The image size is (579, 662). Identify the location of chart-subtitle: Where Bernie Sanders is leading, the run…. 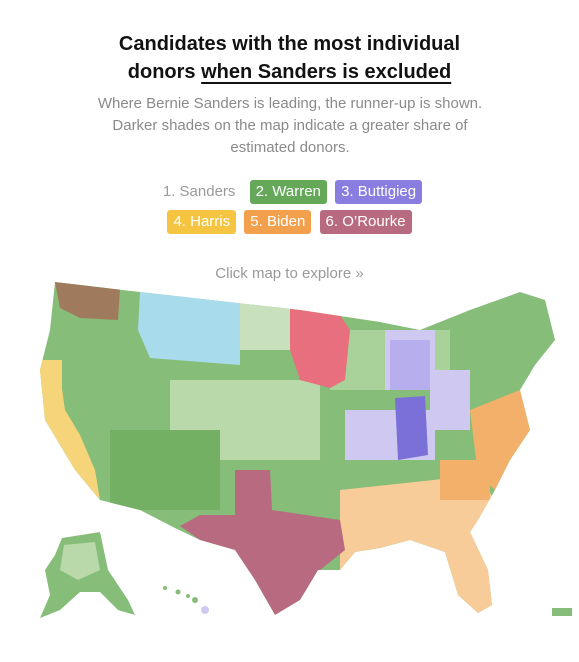
(290, 125).